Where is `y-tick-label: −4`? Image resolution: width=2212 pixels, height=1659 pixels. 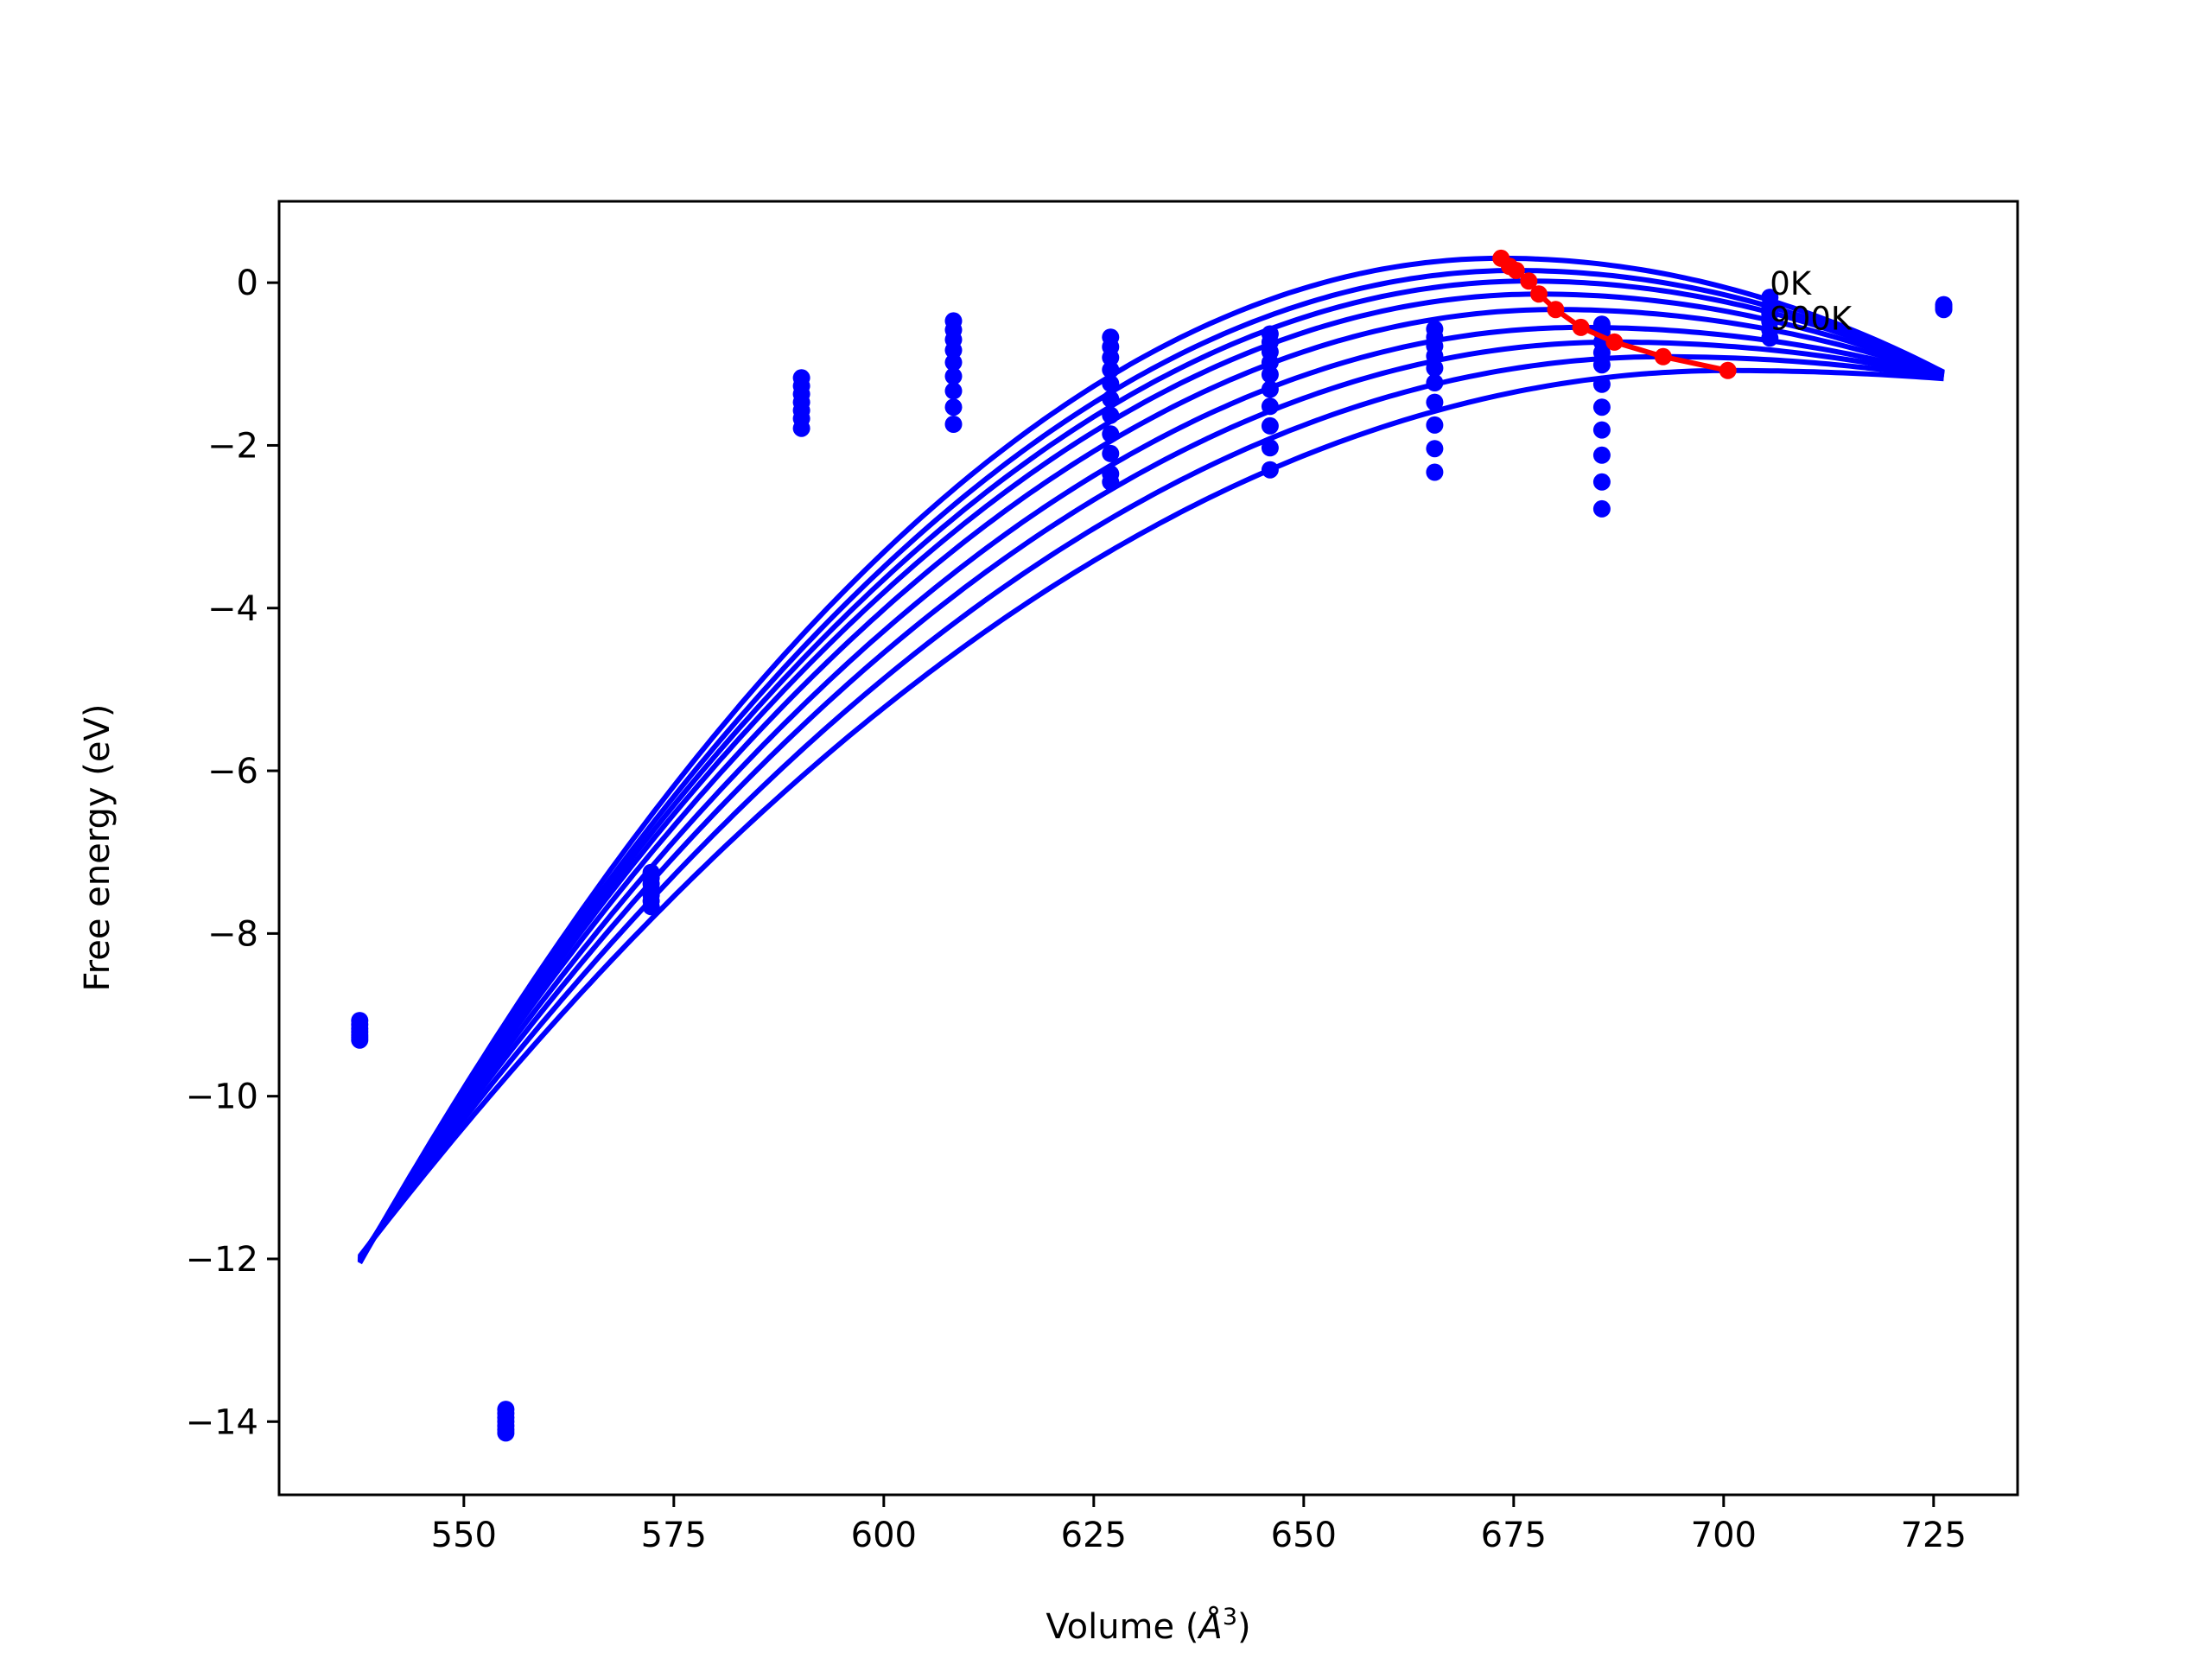
y-tick-label: −4 is located at coordinates (232, 609).